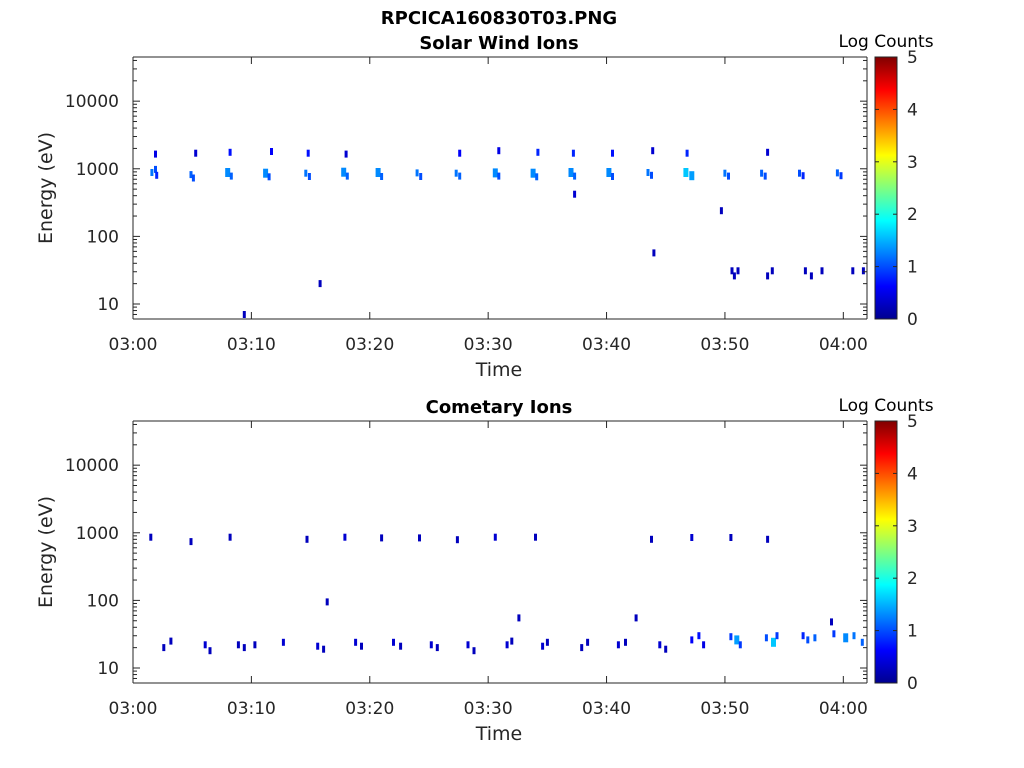 The width and height of the screenshot is (1024, 768). What do you see at coordinates (912, 320) in the screenshot?
I see `colorbar-tick-label: 0` at bounding box center [912, 320].